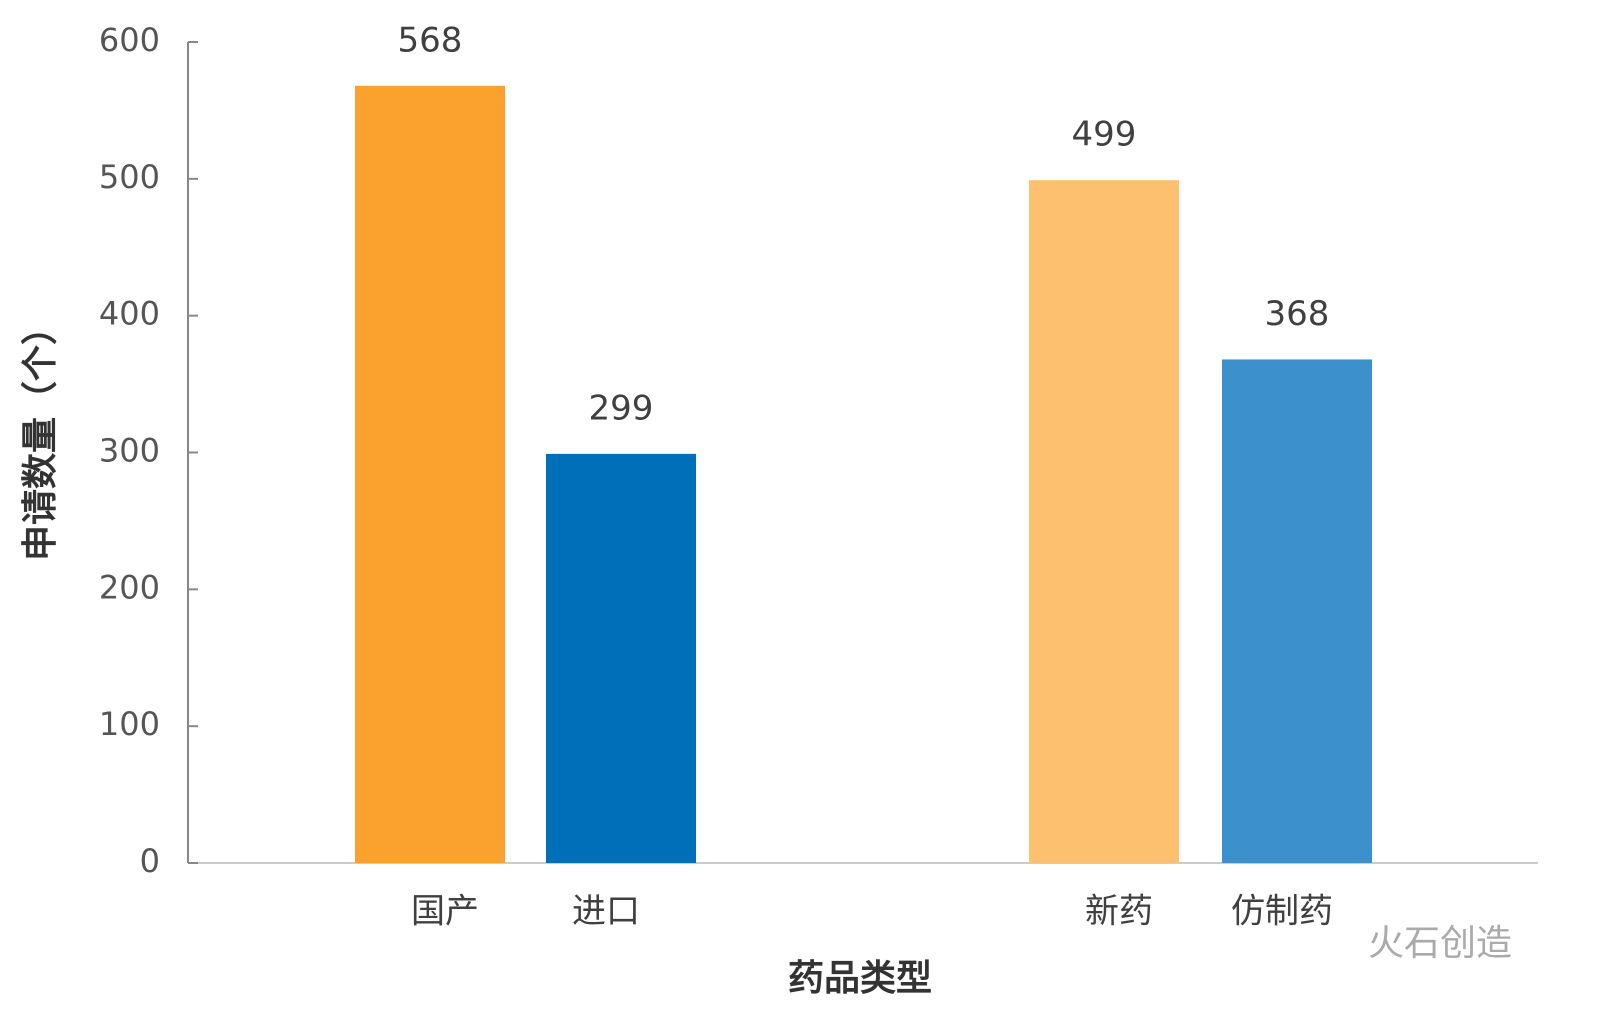  I want to click on value-label: 568, so click(430, 40).